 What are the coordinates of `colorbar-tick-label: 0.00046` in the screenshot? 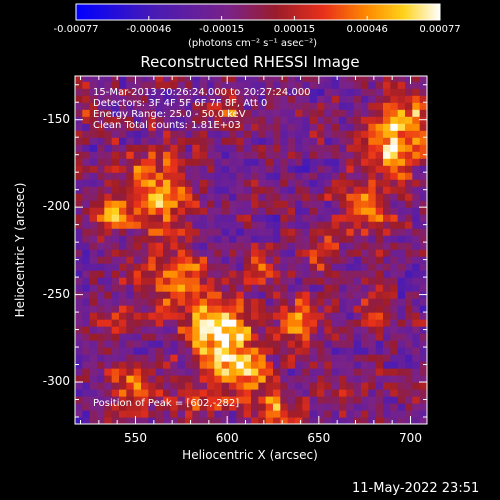 It's located at (367, 29).